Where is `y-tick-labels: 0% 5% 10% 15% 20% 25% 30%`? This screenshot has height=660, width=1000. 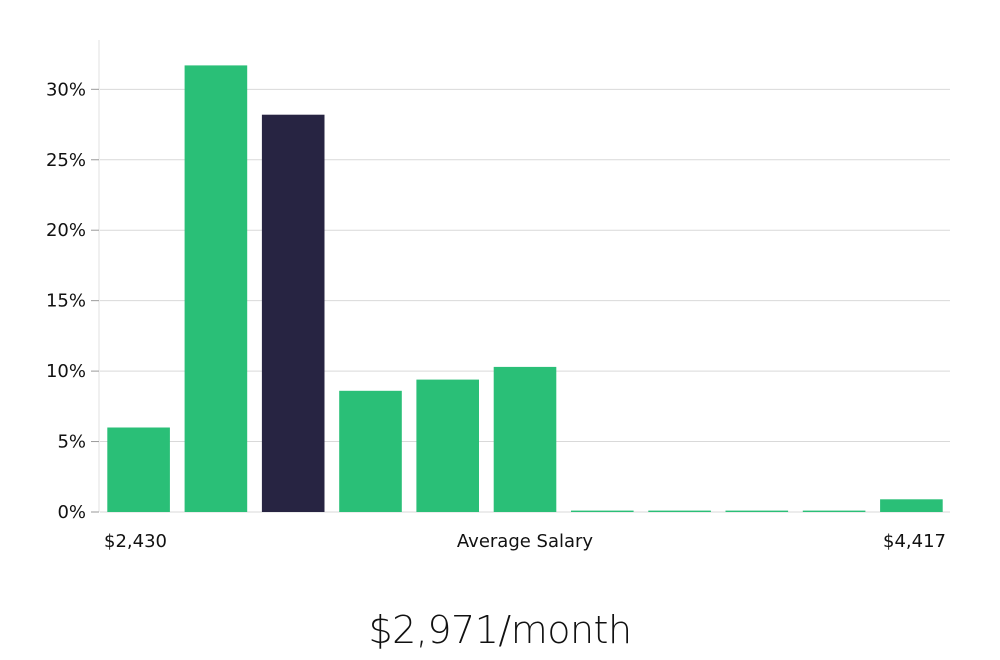 y-tick-labels: 0% 5% 10% 15% 20% 25% 30% is located at coordinates (72, 301).